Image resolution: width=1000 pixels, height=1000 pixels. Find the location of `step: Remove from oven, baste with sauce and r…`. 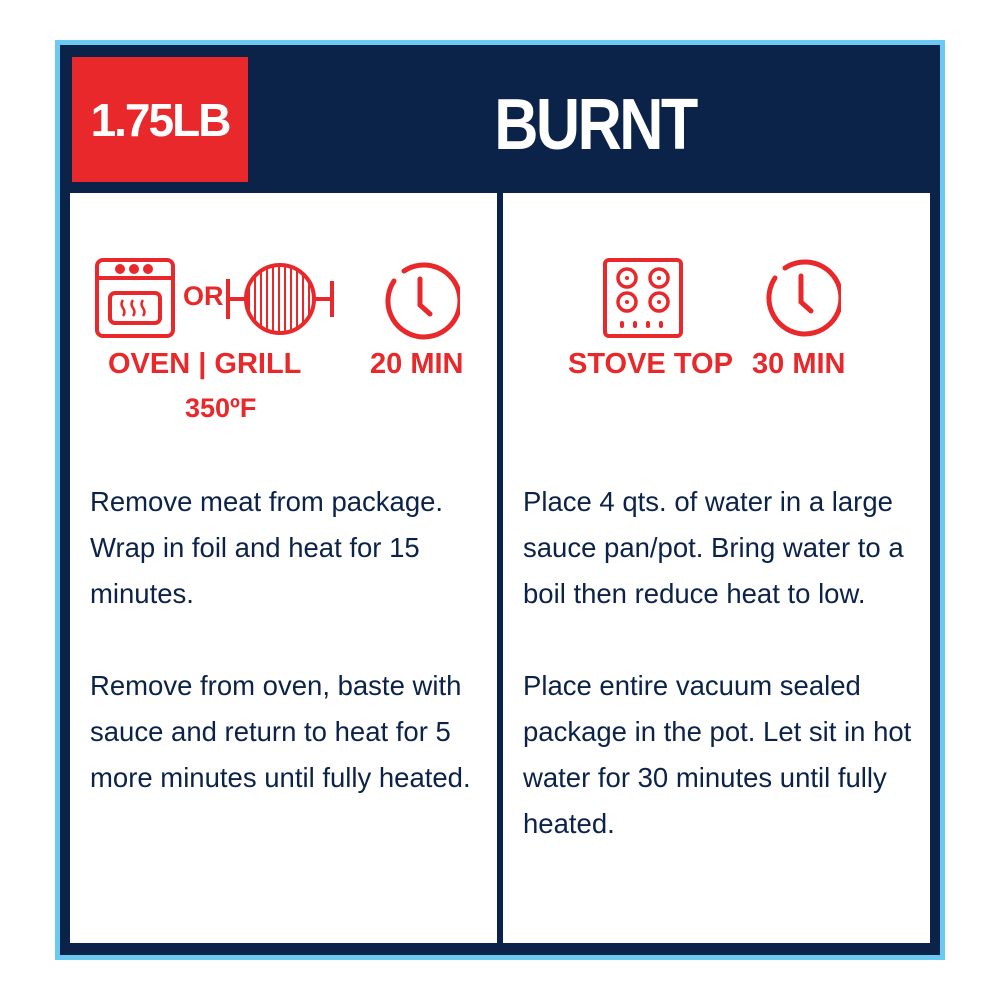

step: Remove from oven, baste with sauce and r… is located at coordinates (280, 731).